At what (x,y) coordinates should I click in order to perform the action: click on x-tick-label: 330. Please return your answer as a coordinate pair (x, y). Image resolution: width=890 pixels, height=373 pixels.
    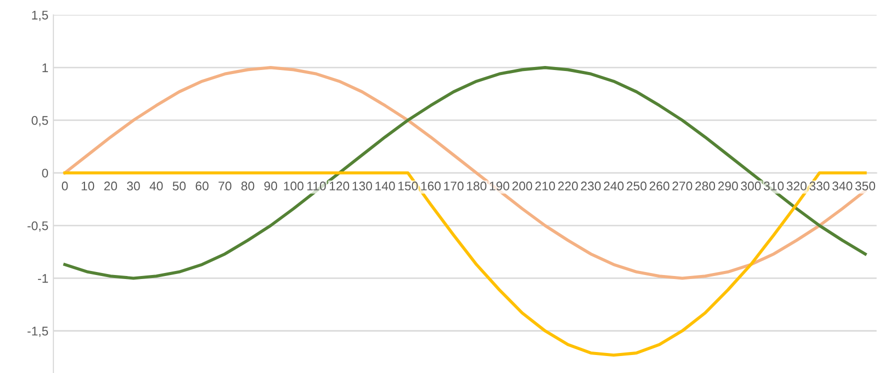
    Looking at the image, I should click on (820, 186).